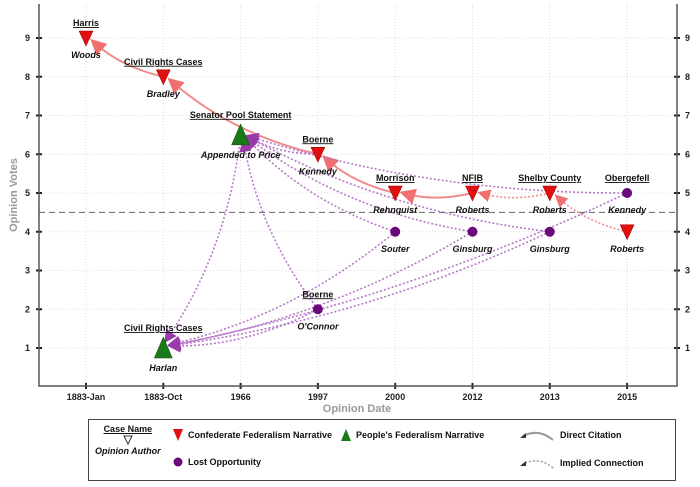 The image size is (700, 487). I want to click on x-axis-label: Opinion Date, so click(357, 409).